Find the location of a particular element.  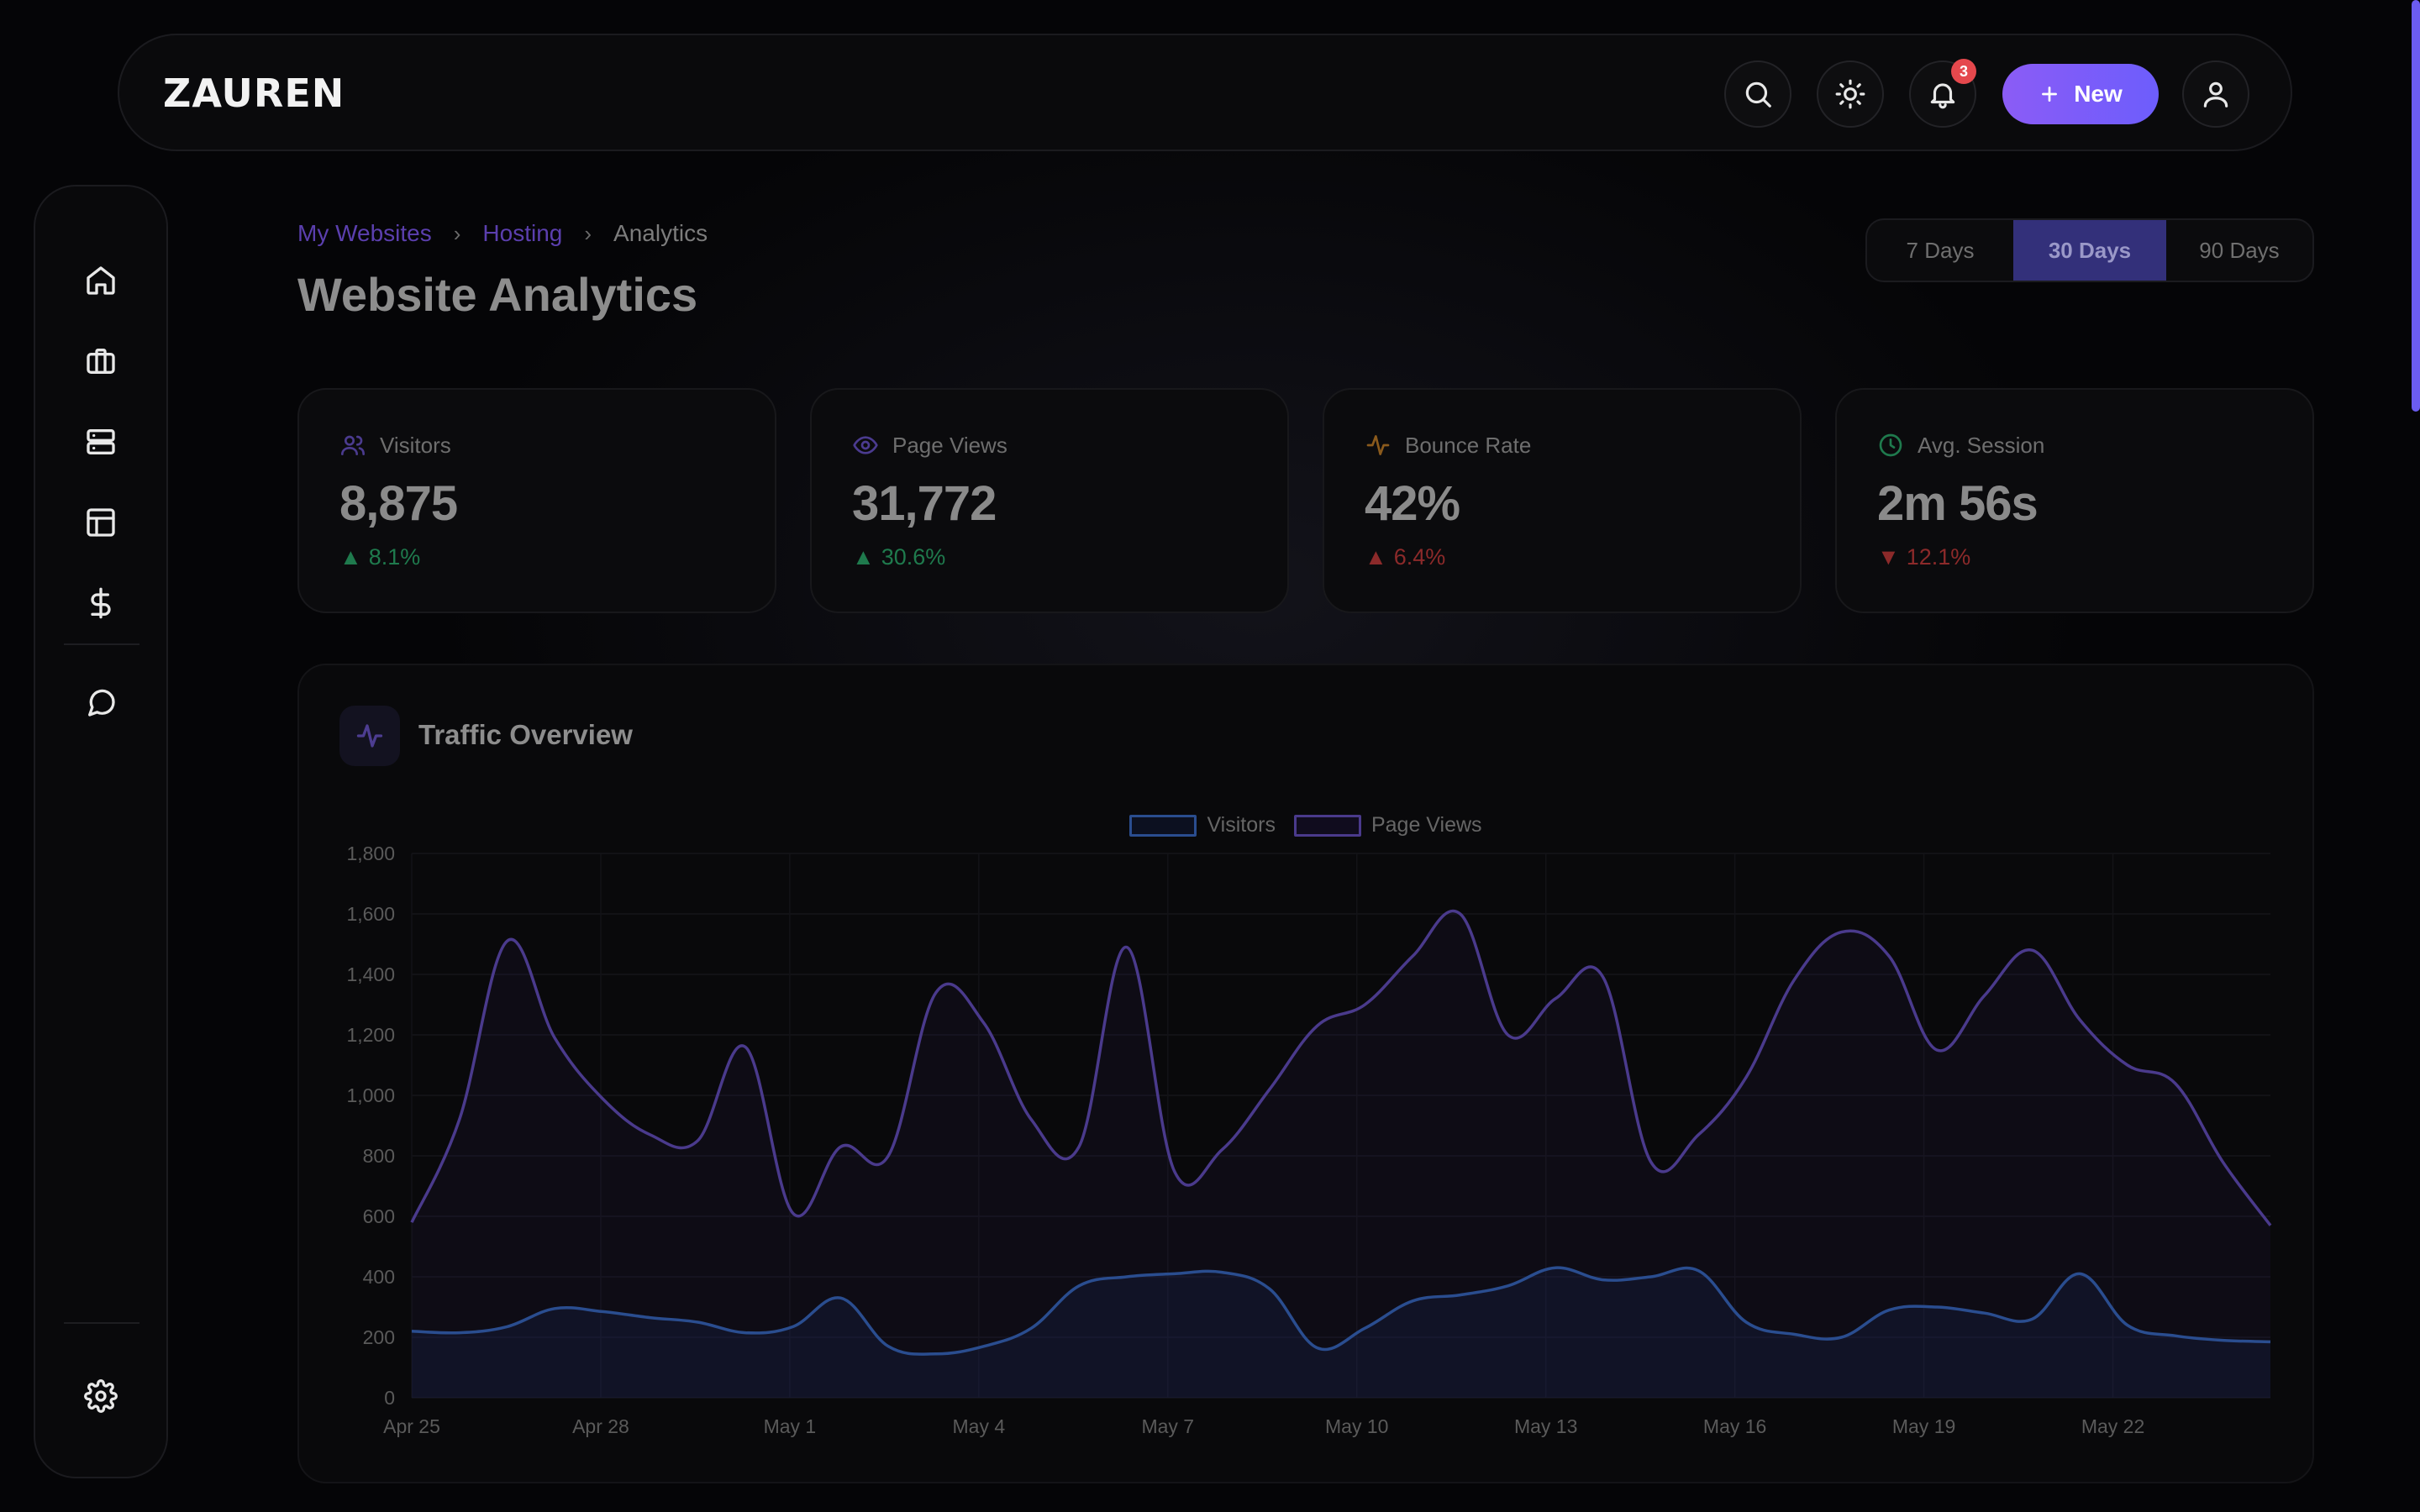

x-tick-label: May 1 is located at coordinates (790, 1426).